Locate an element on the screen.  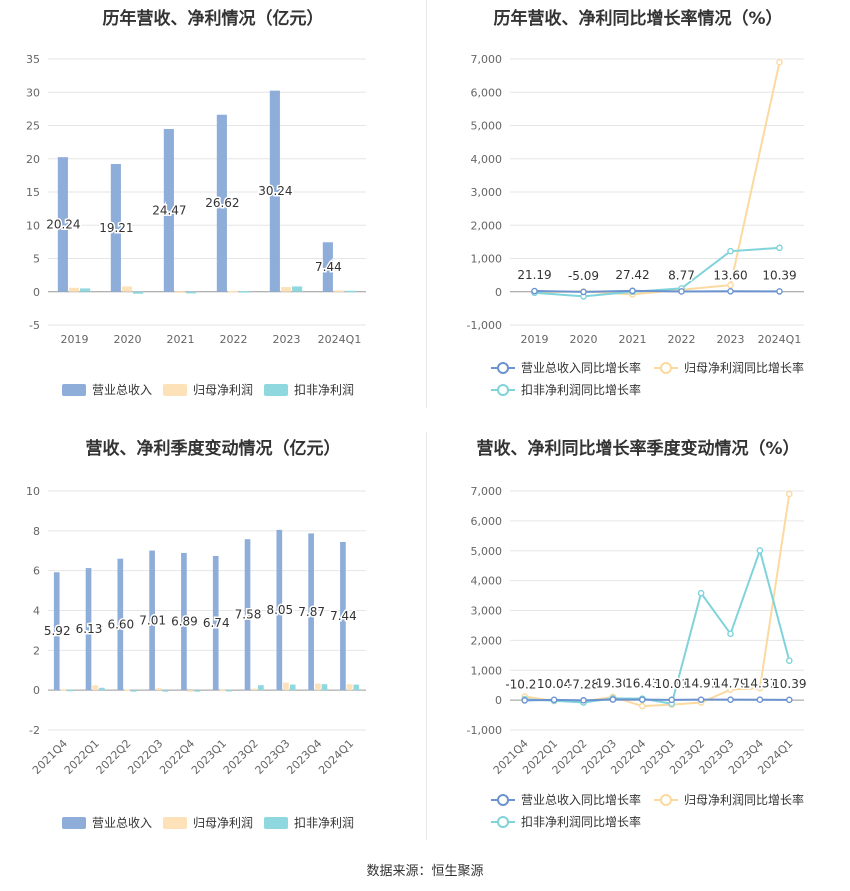
data-label: 10.01 is located at coordinates (672, 684).